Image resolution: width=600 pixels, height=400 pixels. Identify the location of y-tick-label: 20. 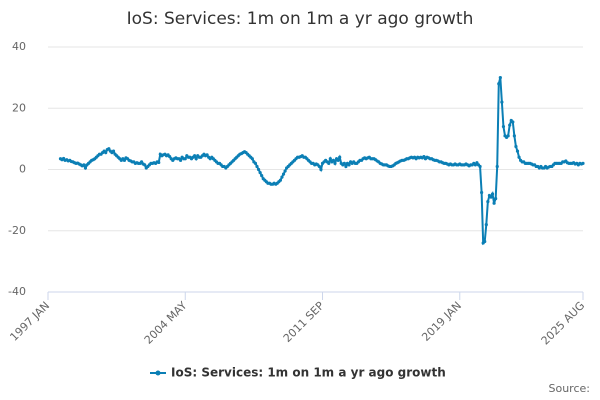
(19, 107).